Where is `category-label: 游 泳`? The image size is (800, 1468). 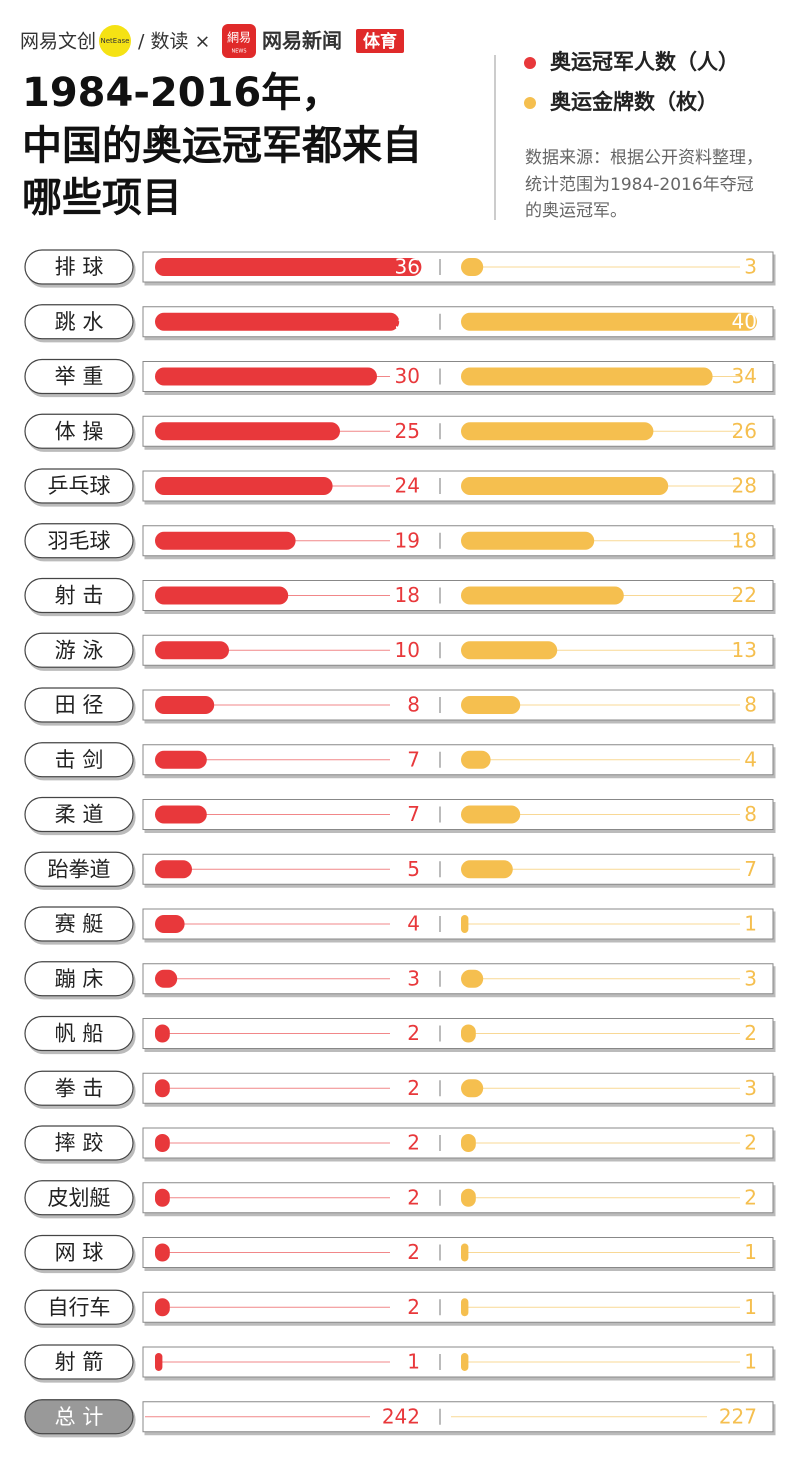 category-label: 游 泳 is located at coordinates (79, 650).